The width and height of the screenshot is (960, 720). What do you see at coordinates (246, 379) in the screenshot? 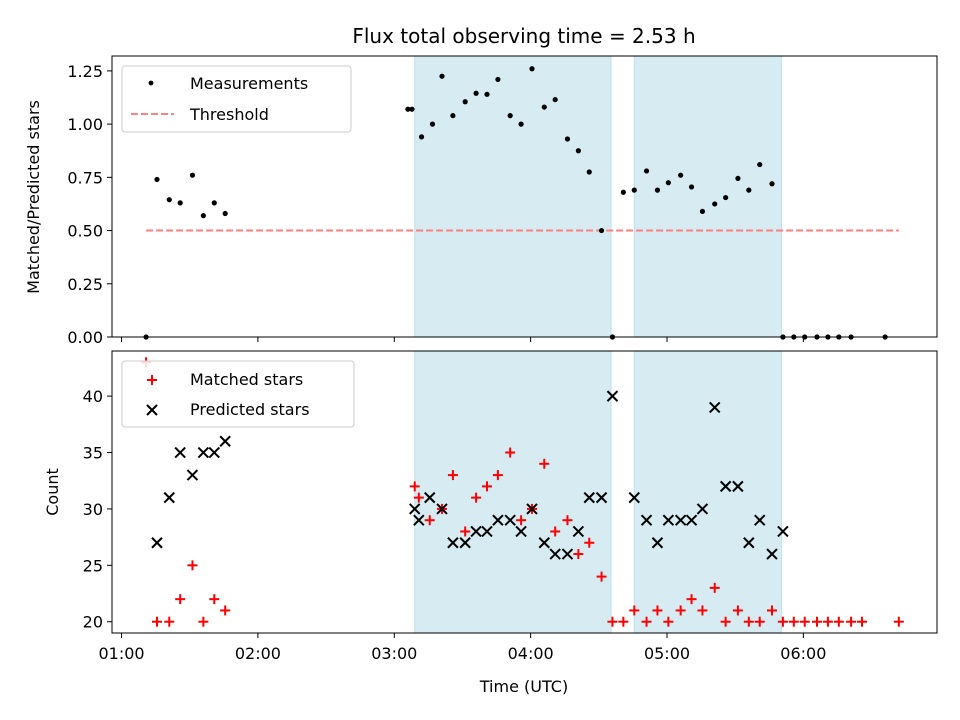
I see `legend-label-matched: Matched stars` at bounding box center [246, 379].